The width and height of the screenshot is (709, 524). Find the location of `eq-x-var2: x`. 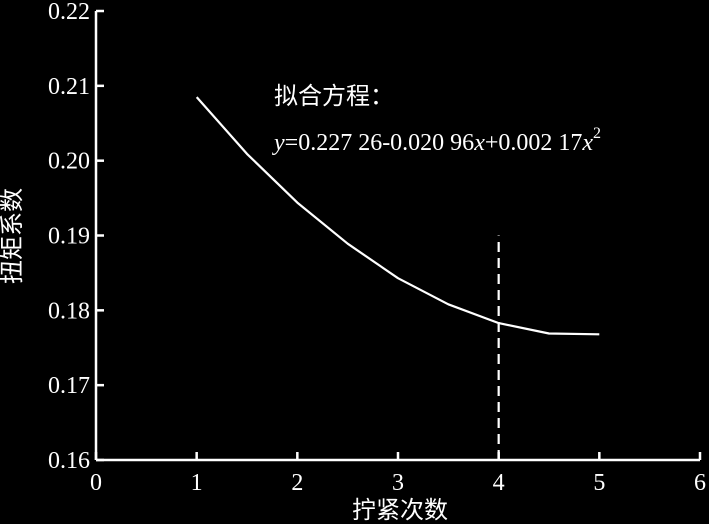

eq-x-var2: x is located at coordinates (587, 143).